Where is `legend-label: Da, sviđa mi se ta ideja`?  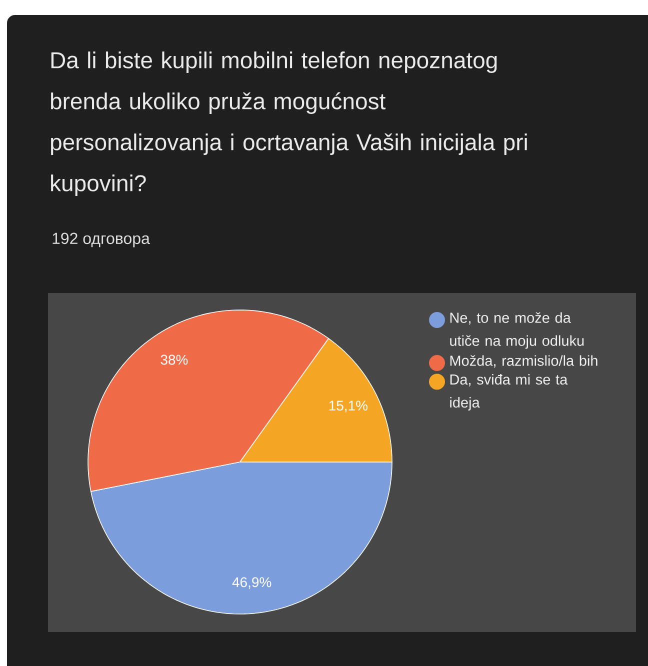 legend-label: Da, sviđa mi se ta ideja is located at coordinates (509, 392).